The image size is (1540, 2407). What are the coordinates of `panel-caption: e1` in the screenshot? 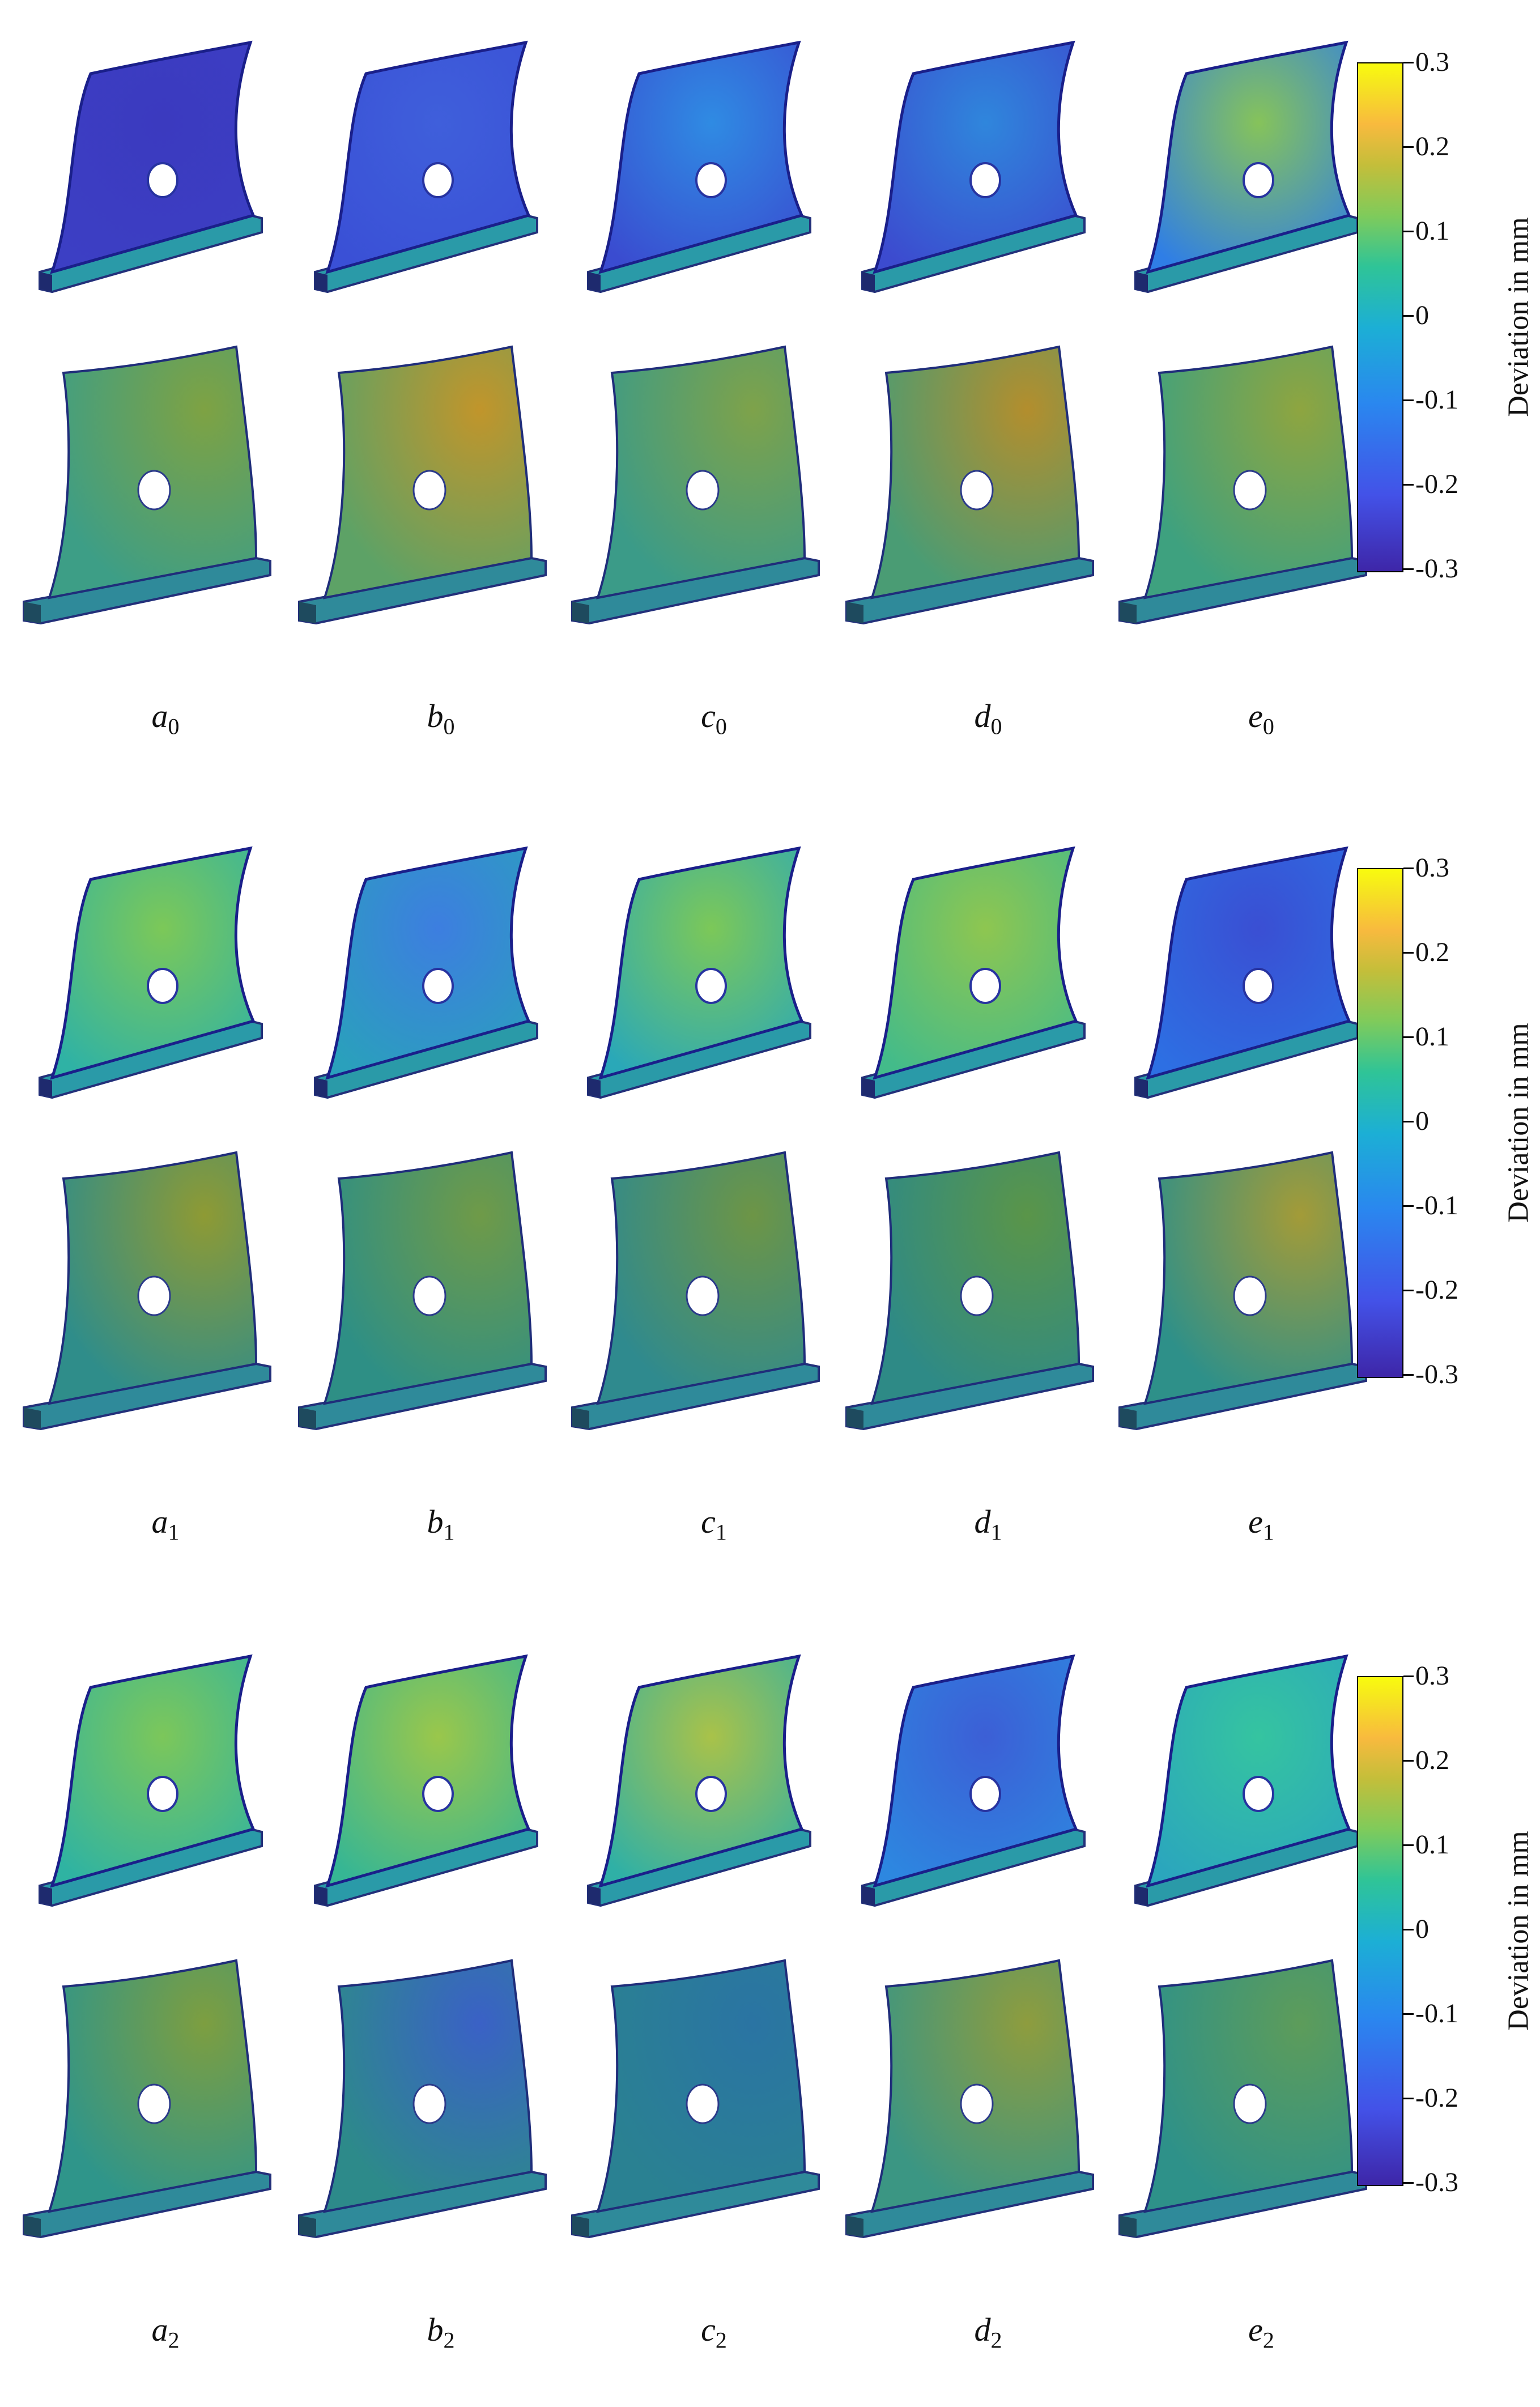 It's located at (1261, 1525).